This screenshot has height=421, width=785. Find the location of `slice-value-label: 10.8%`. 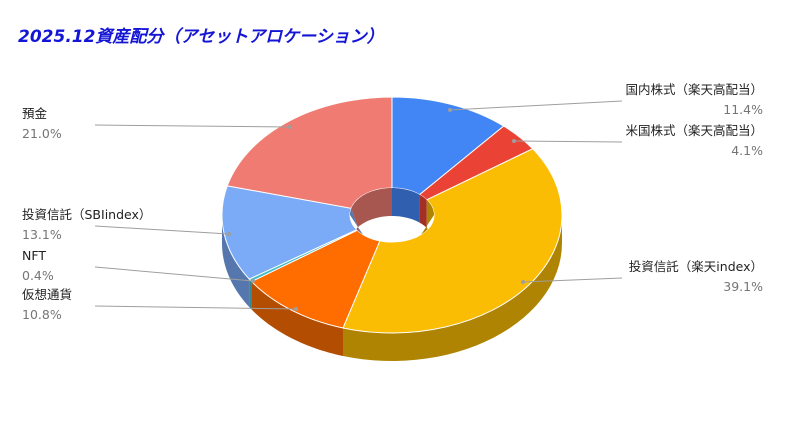

slice-value-label: 10.8% is located at coordinates (42, 314).